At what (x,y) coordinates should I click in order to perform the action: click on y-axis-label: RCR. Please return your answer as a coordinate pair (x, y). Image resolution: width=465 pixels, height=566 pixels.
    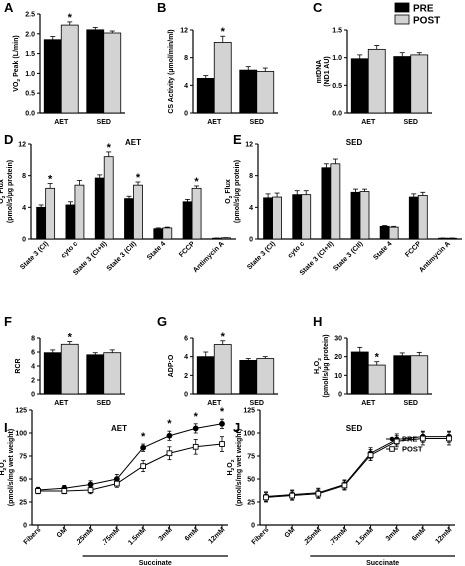
    Looking at the image, I should click on (18, 365).